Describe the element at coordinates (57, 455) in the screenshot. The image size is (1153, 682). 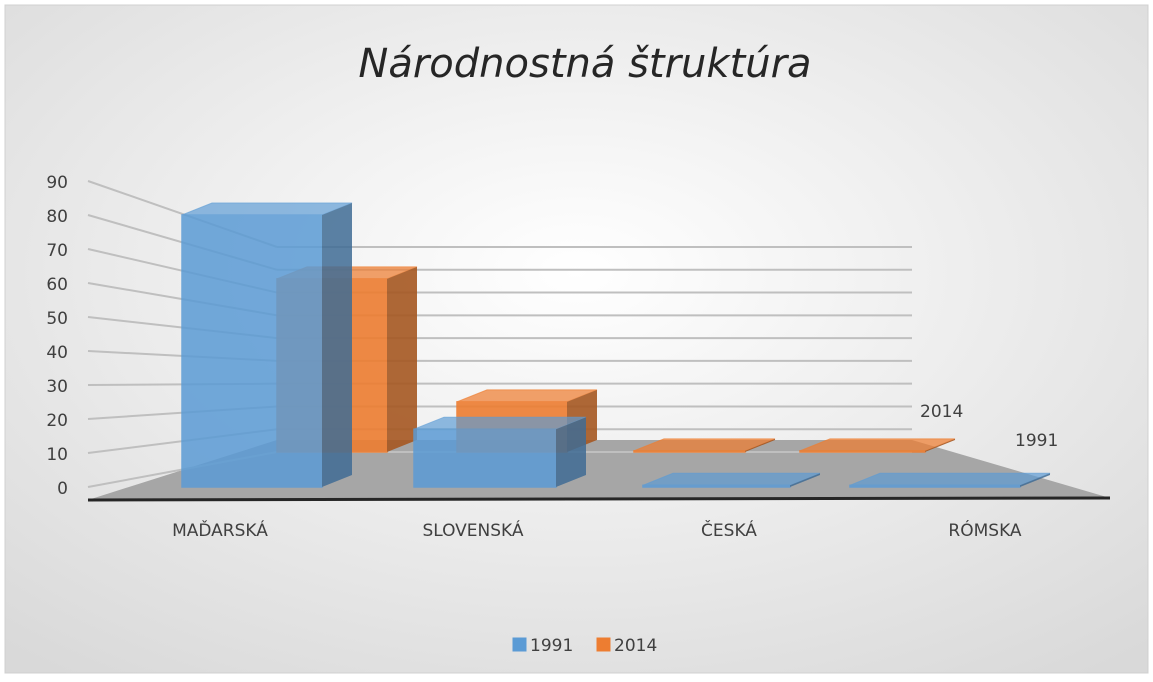
I see `y-tick-label: 10` at that location.